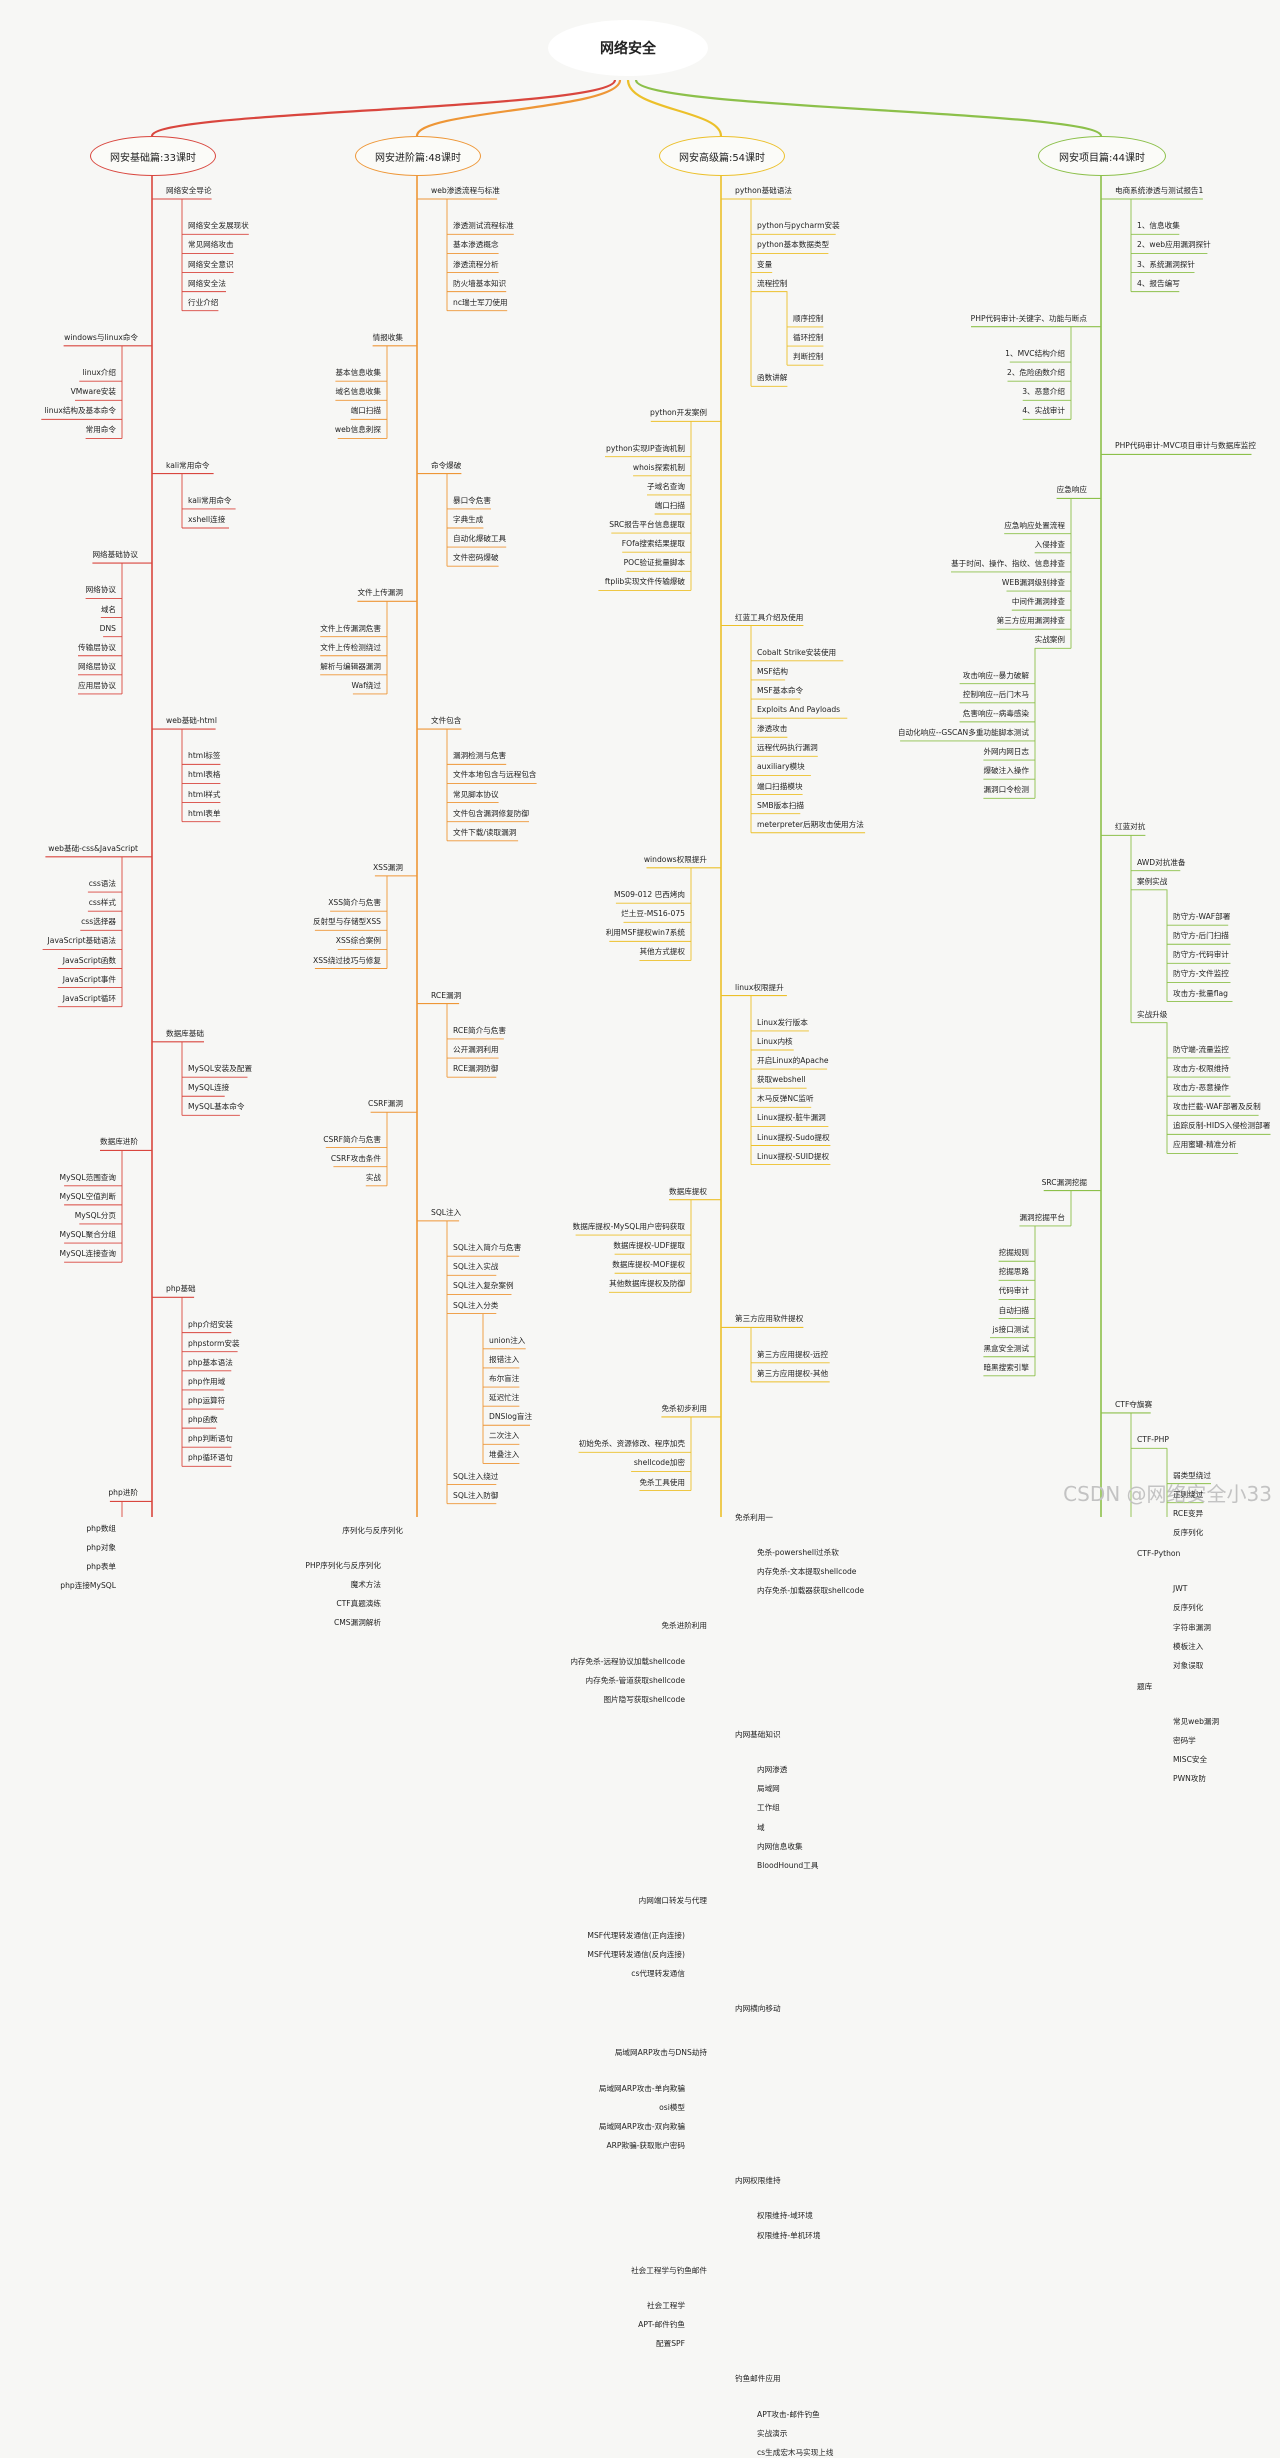 The height and width of the screenshot is (2458, 1280). What do you see at coordinates (476, 245) in the screenshot?
I see `leaf-node: 基本渗透概念` at bounding box center [476, 245].